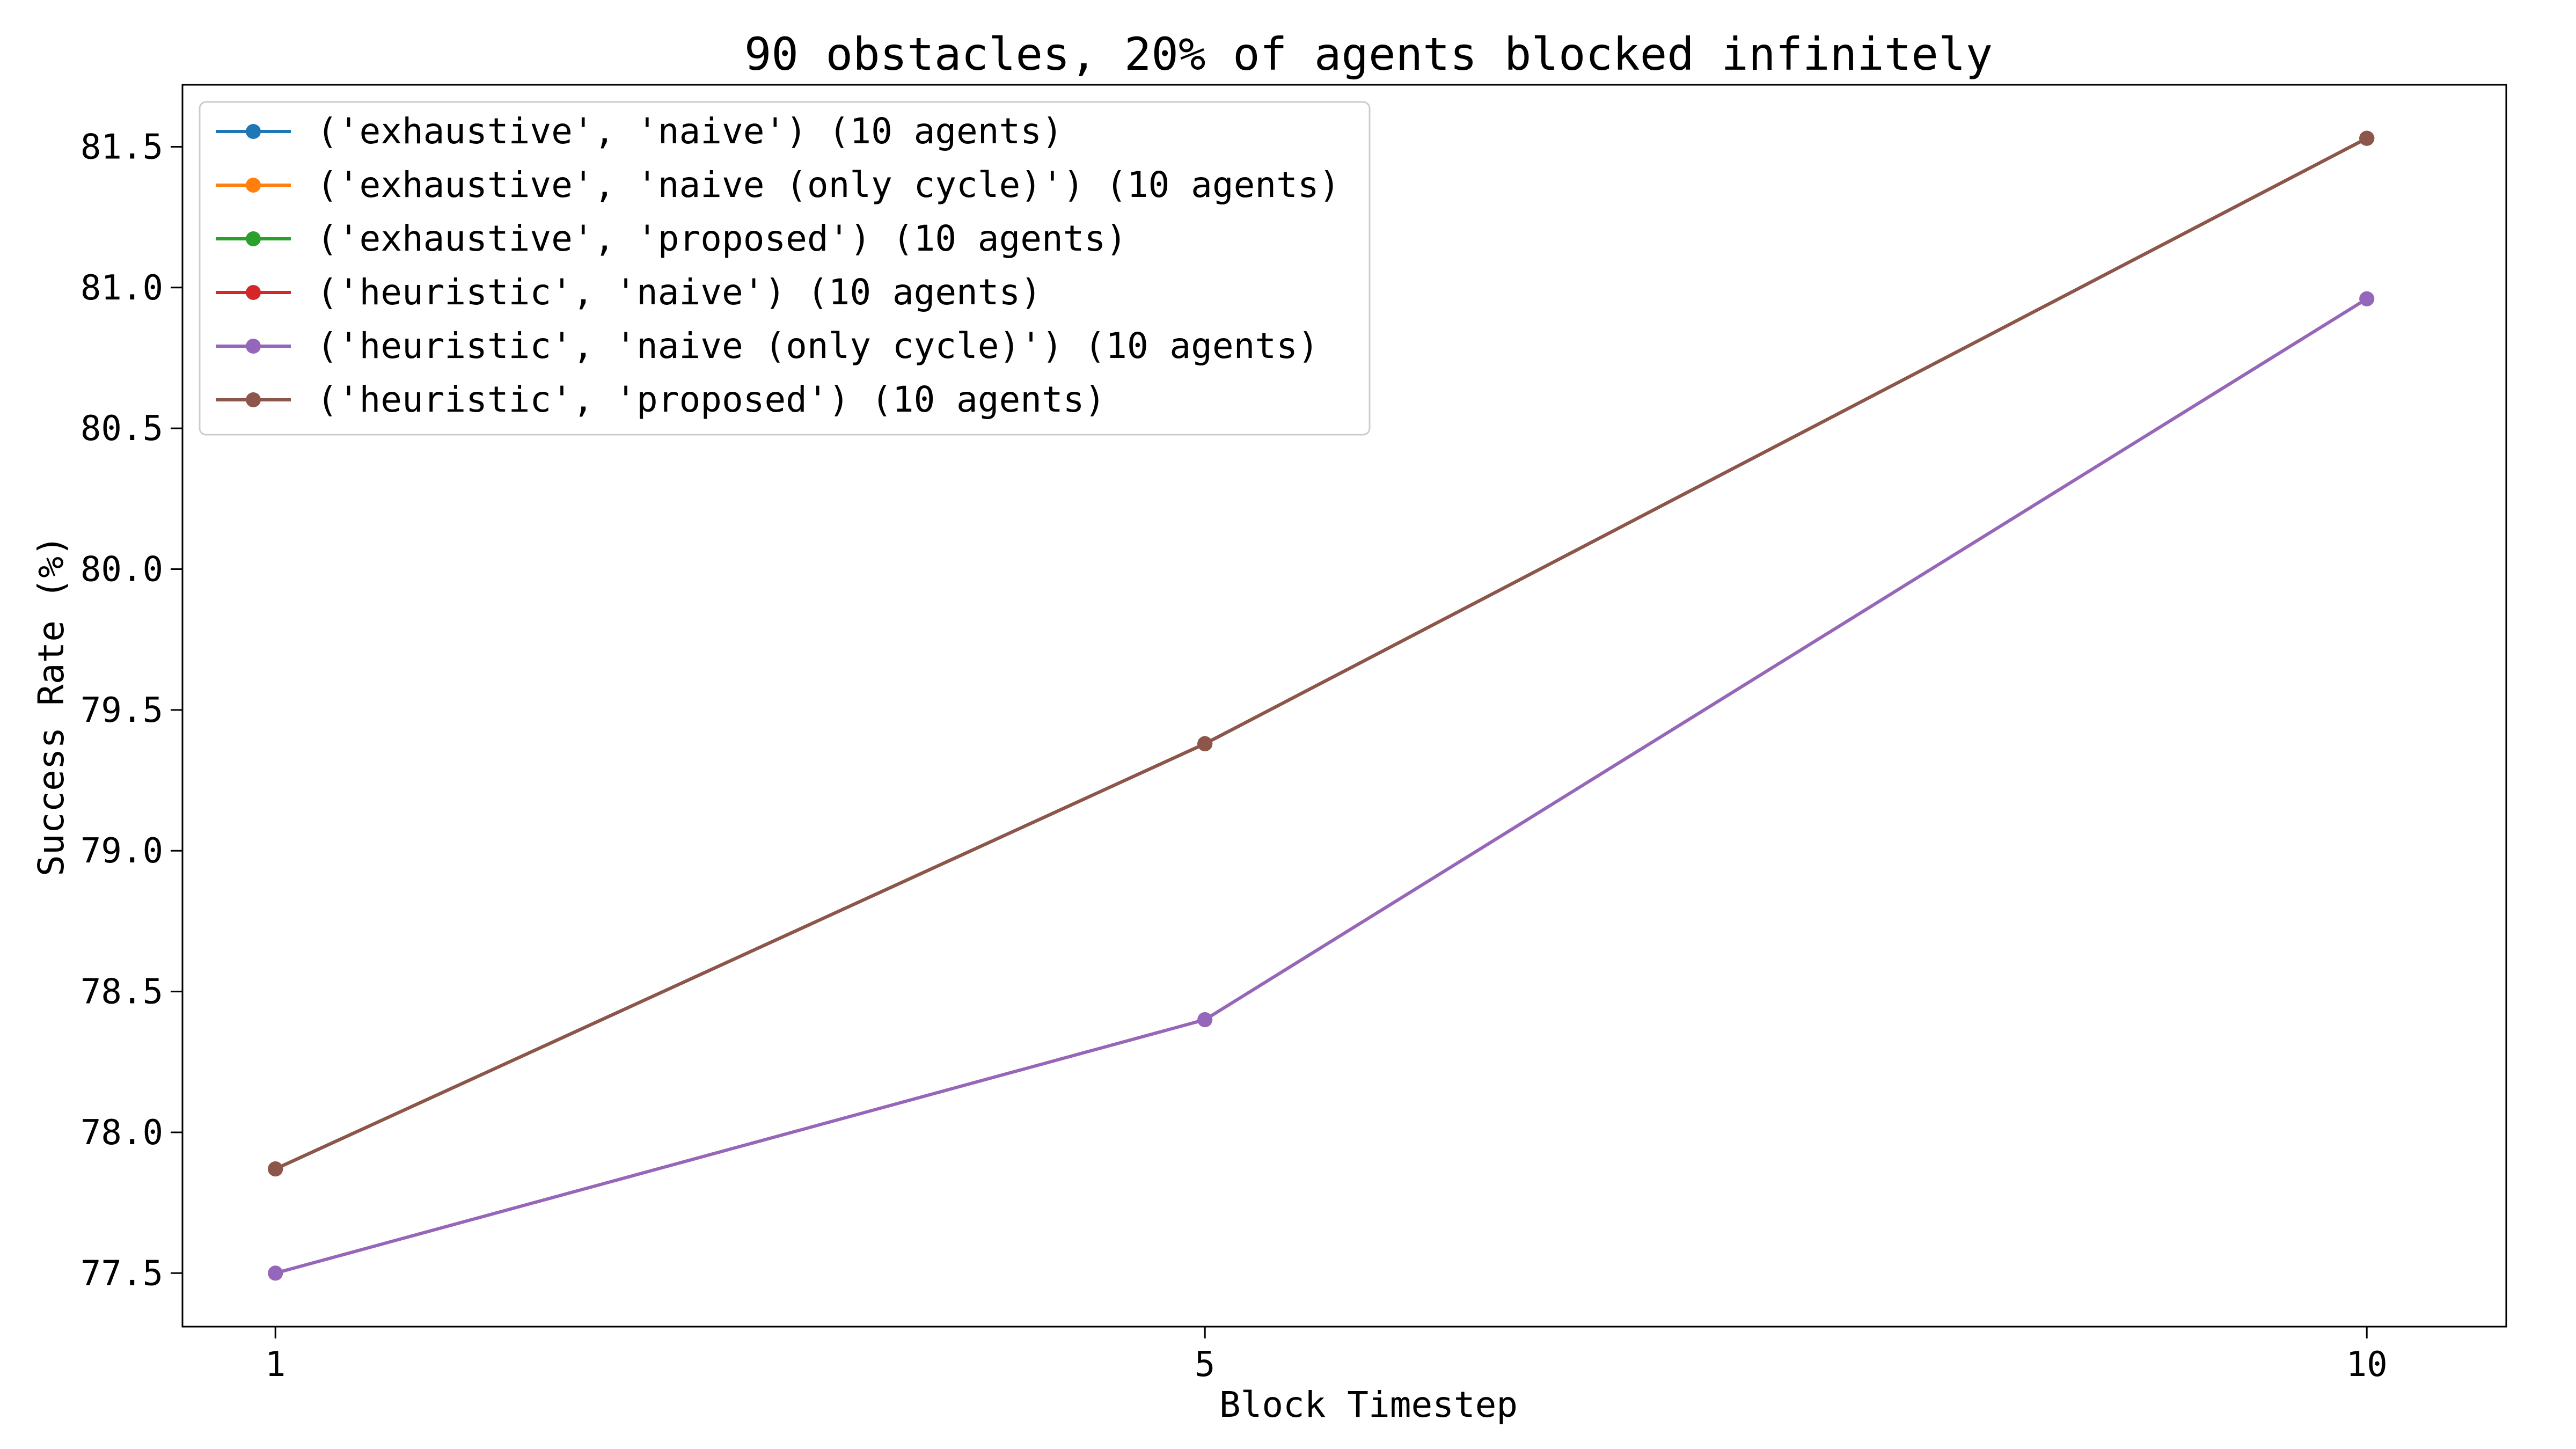 The image size is (2576, 1449). I want to click on legend-item: ('exhaustive', 'proposed') (10 agents), so click(671, 238).